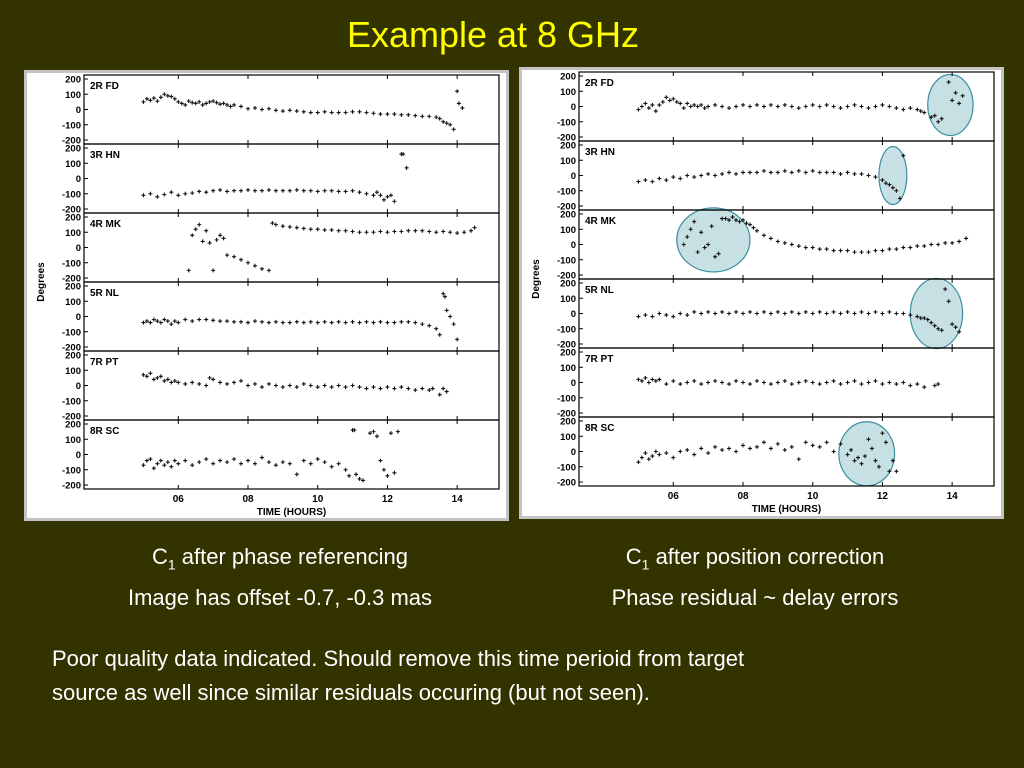  I want to click on slide-title: Example at 8 GHz, so click(493, 34).